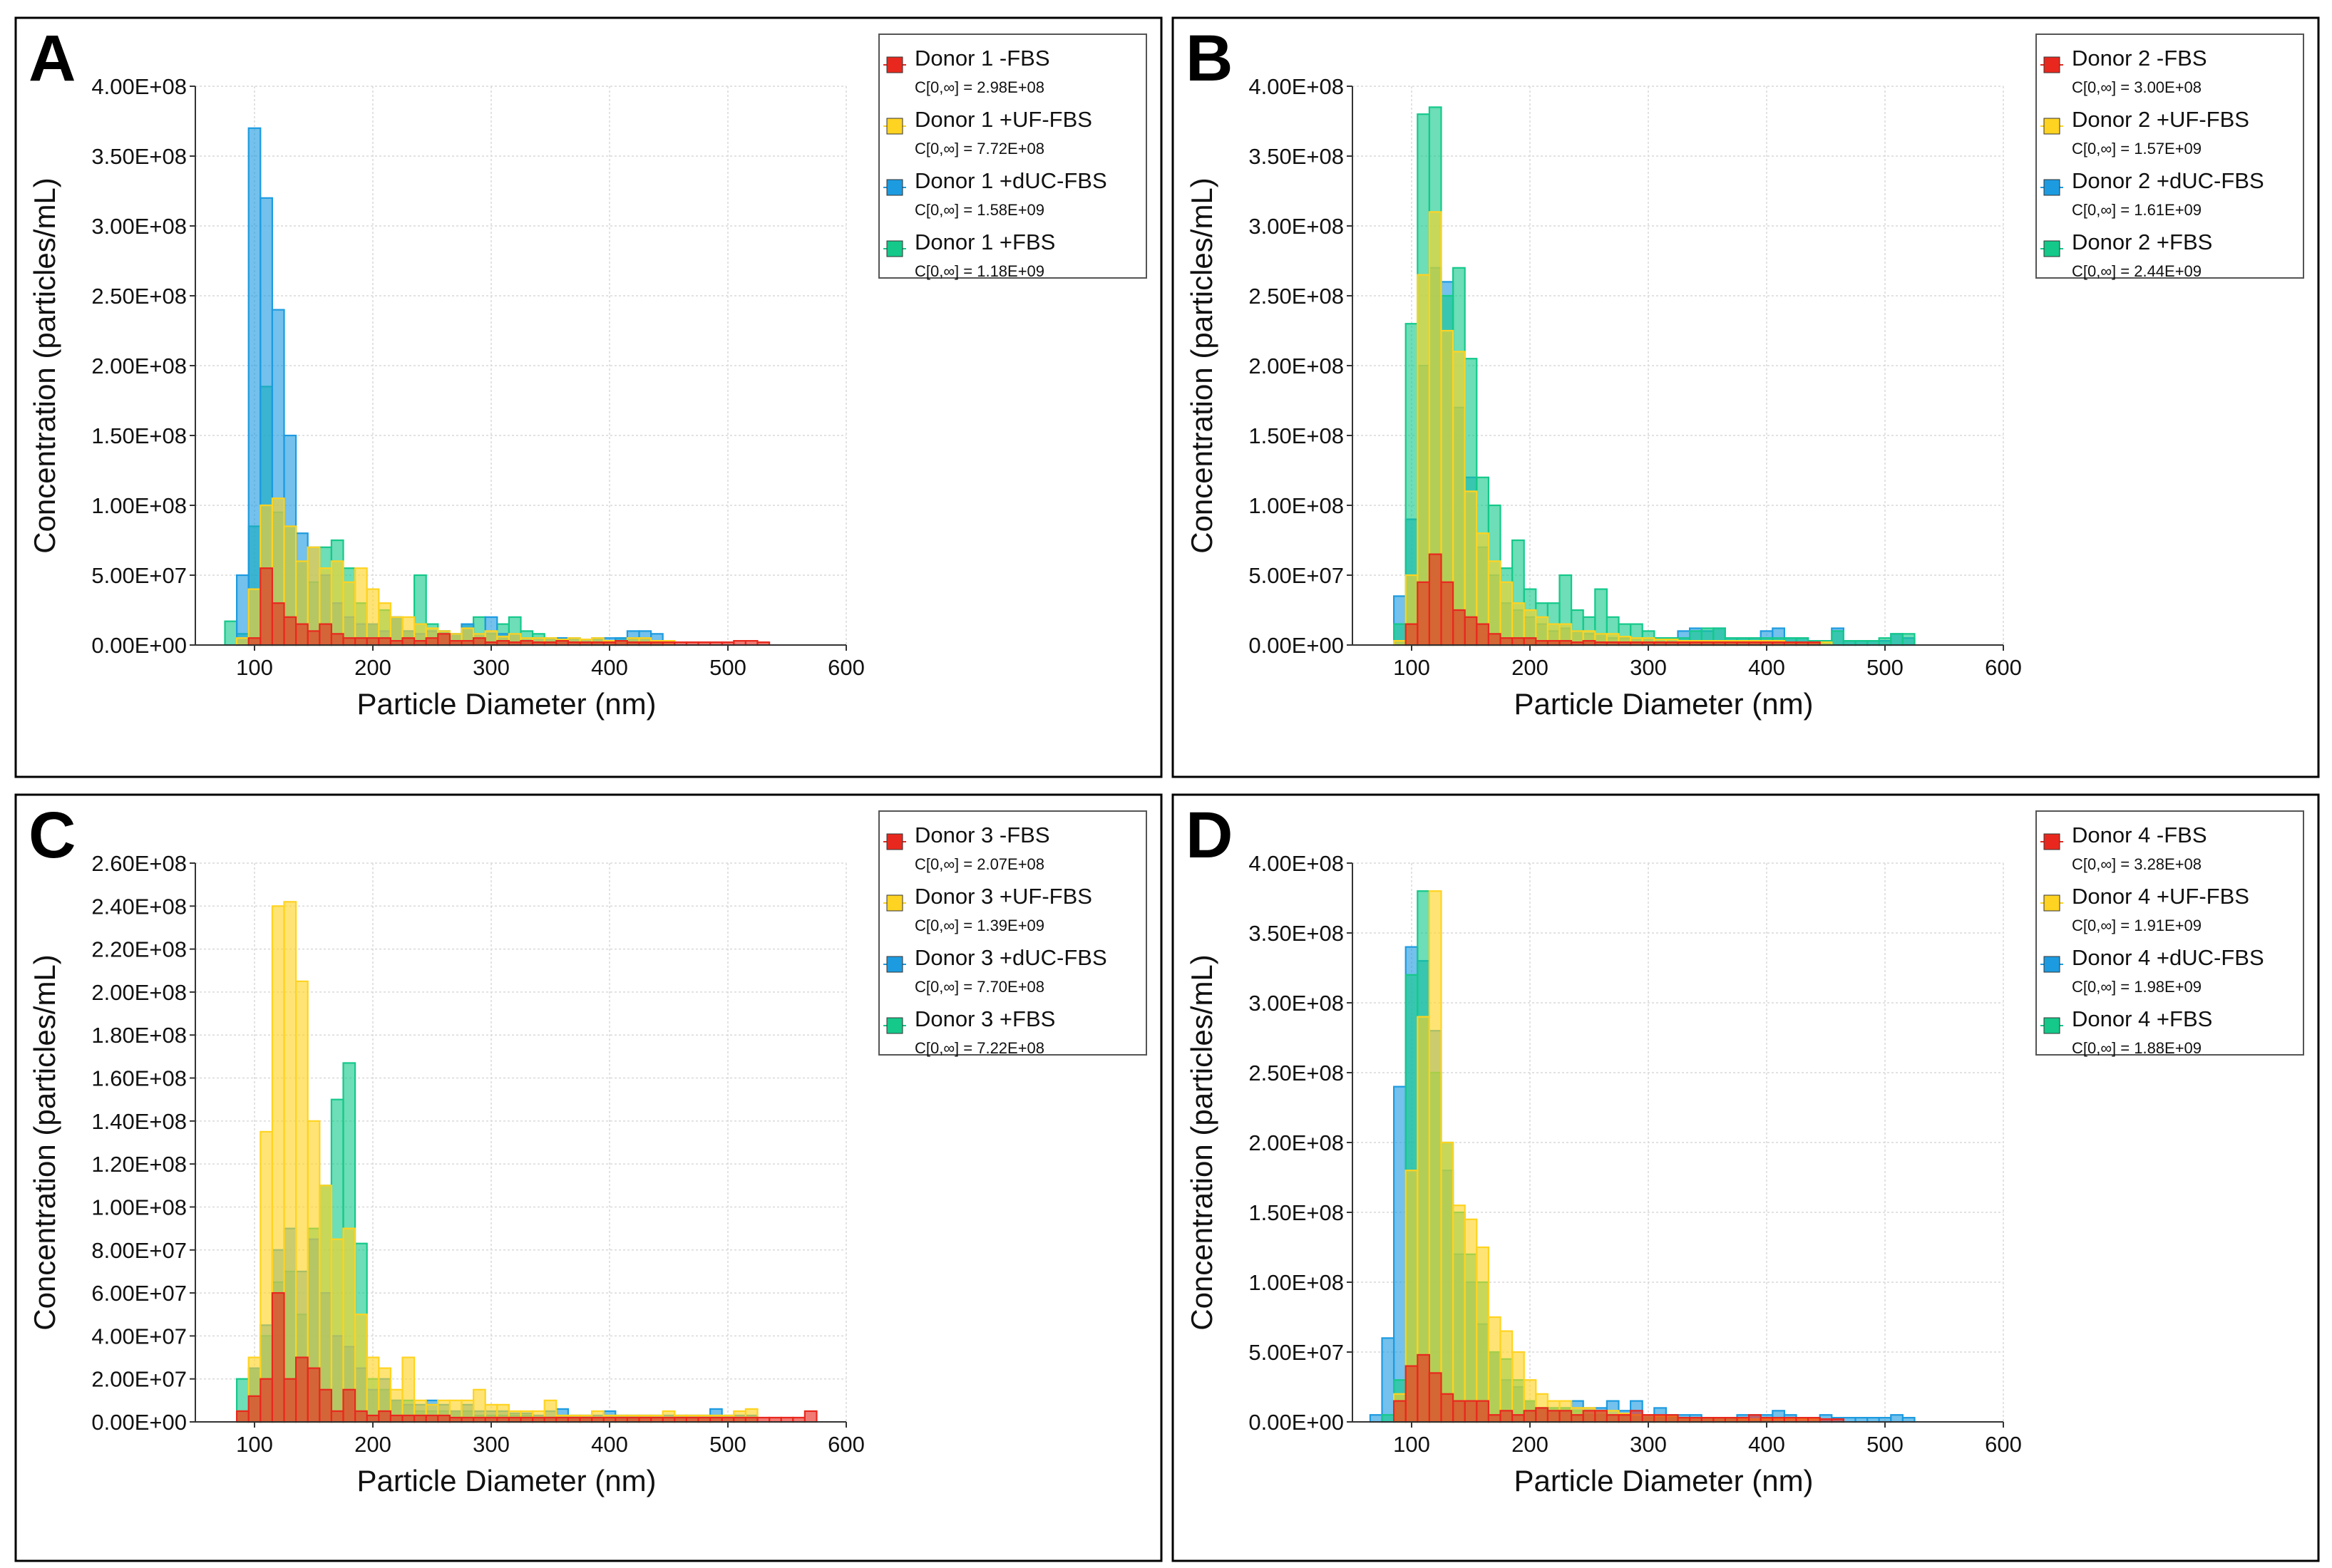 This screenshot has height=1568, width=2332. What do you see at coordinates (2139, 834) in the screenshot?
I see `legend-label: Donor 4 -FBS` at bounding box center [2139, 834].